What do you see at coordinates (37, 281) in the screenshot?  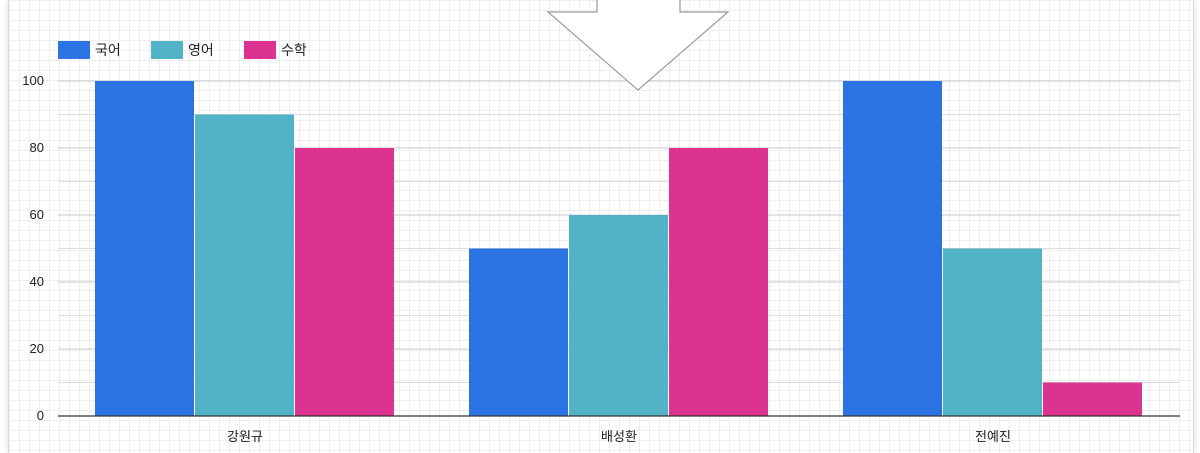 I see `y-tick-label: 40` at bounding box center [37, 281].